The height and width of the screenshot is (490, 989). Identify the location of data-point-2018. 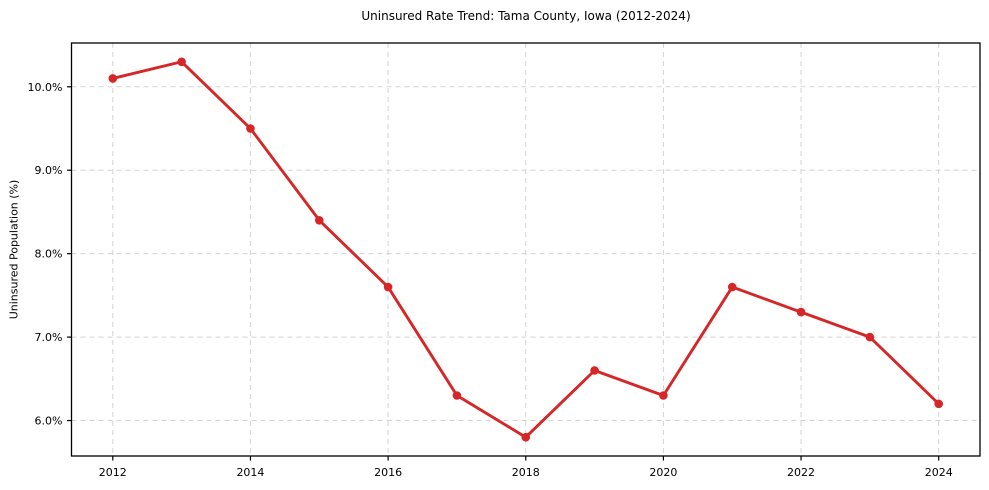
(526, 437).